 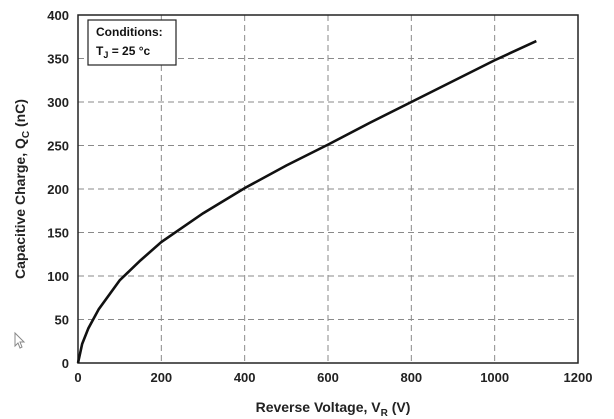 What do you see at coordinates (129, 32) in the screenshot?
I see `conditions-title: Conditions:` at bounding box center [129, 32].